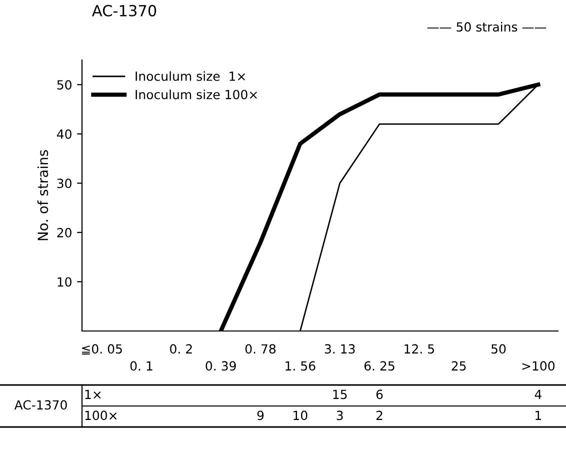 The width and height of the screenshot is (566, 449). Describe the element at coordinates (196, 95) in the screenshot. I see `legend-label: Inoculum size 100×` at that location.